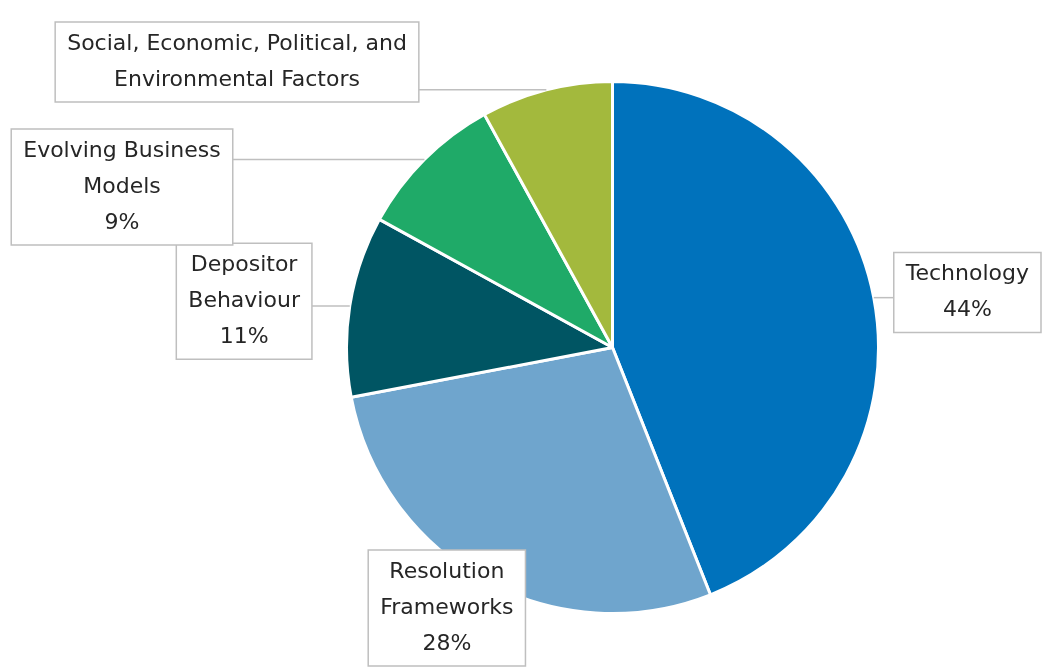  What do you see at coordinates (244, 336) in the screenshot?
I see `data-label: 11%` at bounding box center [244, 336].